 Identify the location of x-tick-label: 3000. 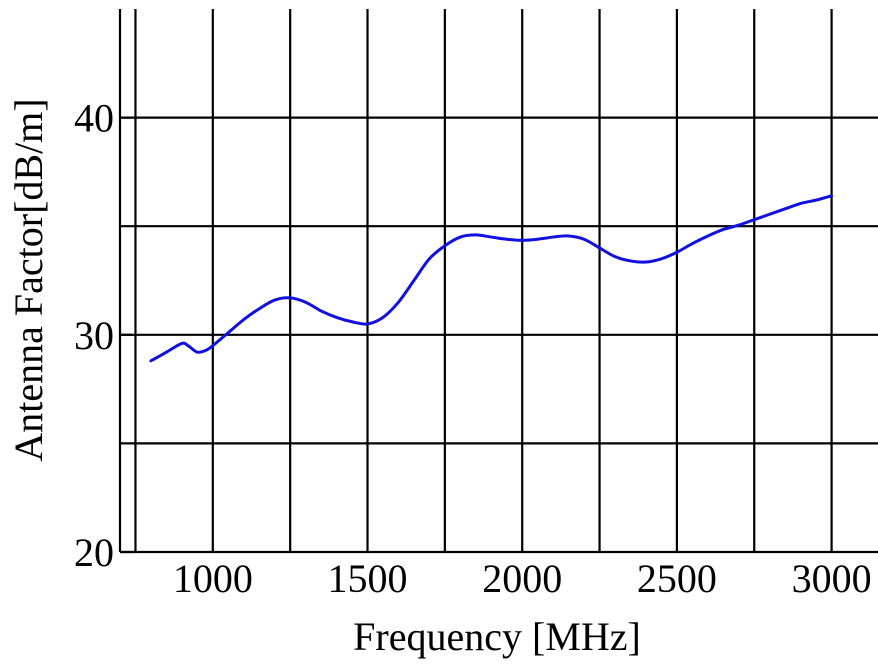
(832, 578).